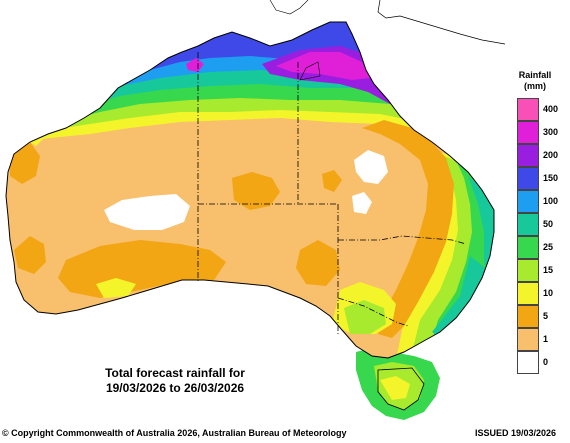 This screenshot has height=443, width=570. Describe the element at coordinates (551, 201) in the screenshot. I see `legend-label-100: 100` at that location.